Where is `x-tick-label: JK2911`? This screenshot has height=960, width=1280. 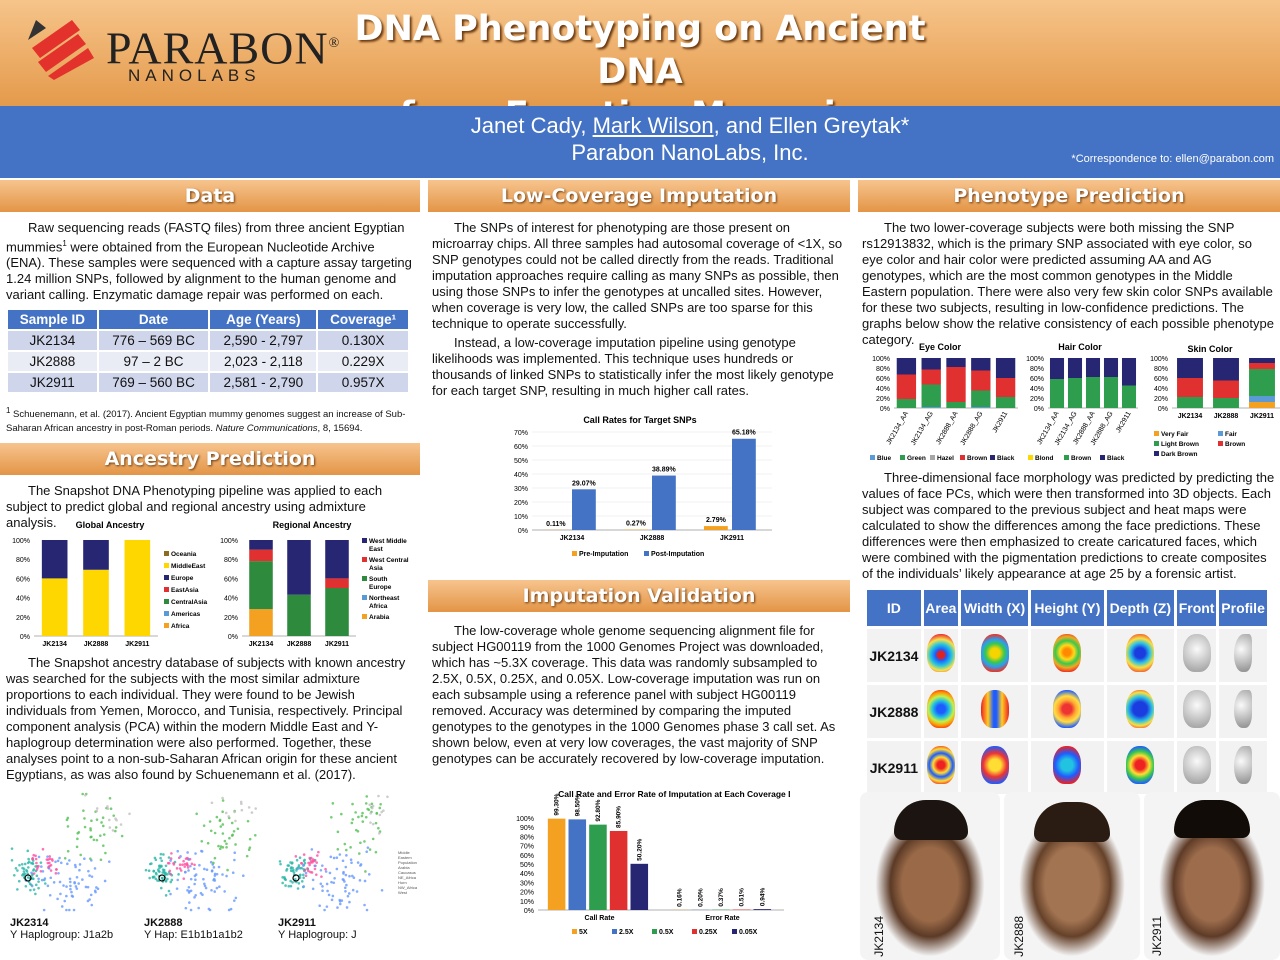
x-tick-label: JK2911 is located at coordinates (1262, 416).